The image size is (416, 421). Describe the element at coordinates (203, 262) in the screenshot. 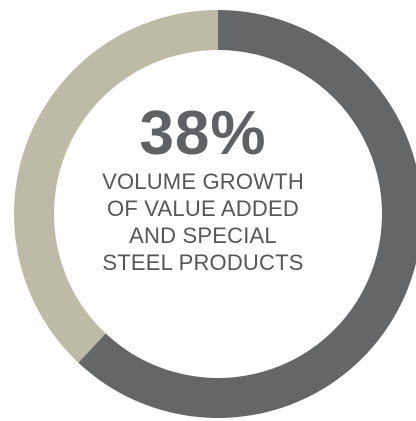

I see `caption-line-4: STEEL PRODUCTS` at that location.